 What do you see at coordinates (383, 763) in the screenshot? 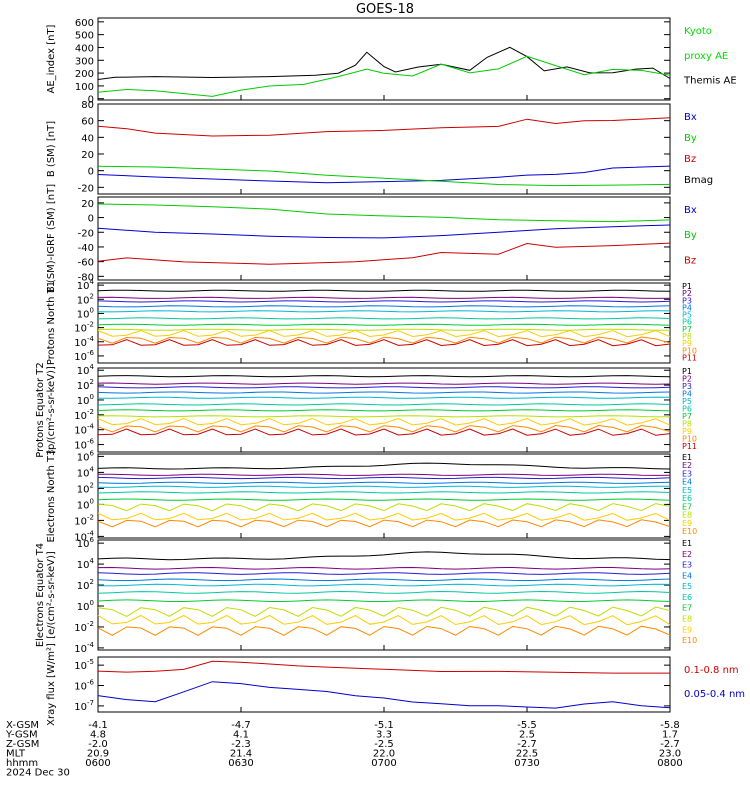
I see `x-axis-value: 0700` at bounding box center [383, 763].